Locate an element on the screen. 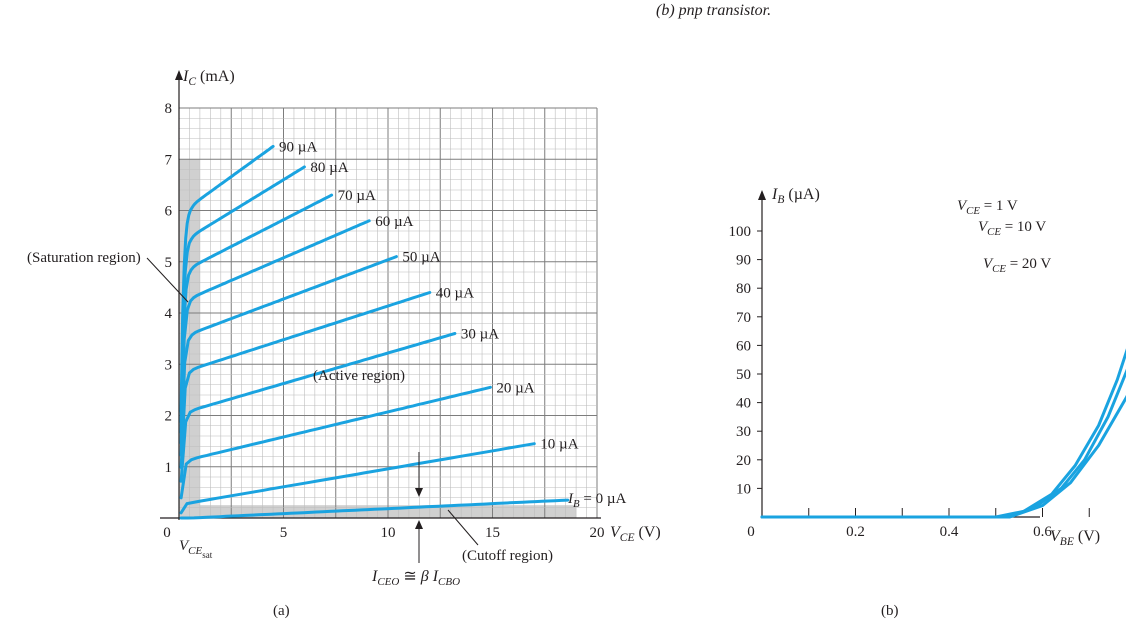  saturation-region-label: (Saturation region) is located at coordinates (84, 258).